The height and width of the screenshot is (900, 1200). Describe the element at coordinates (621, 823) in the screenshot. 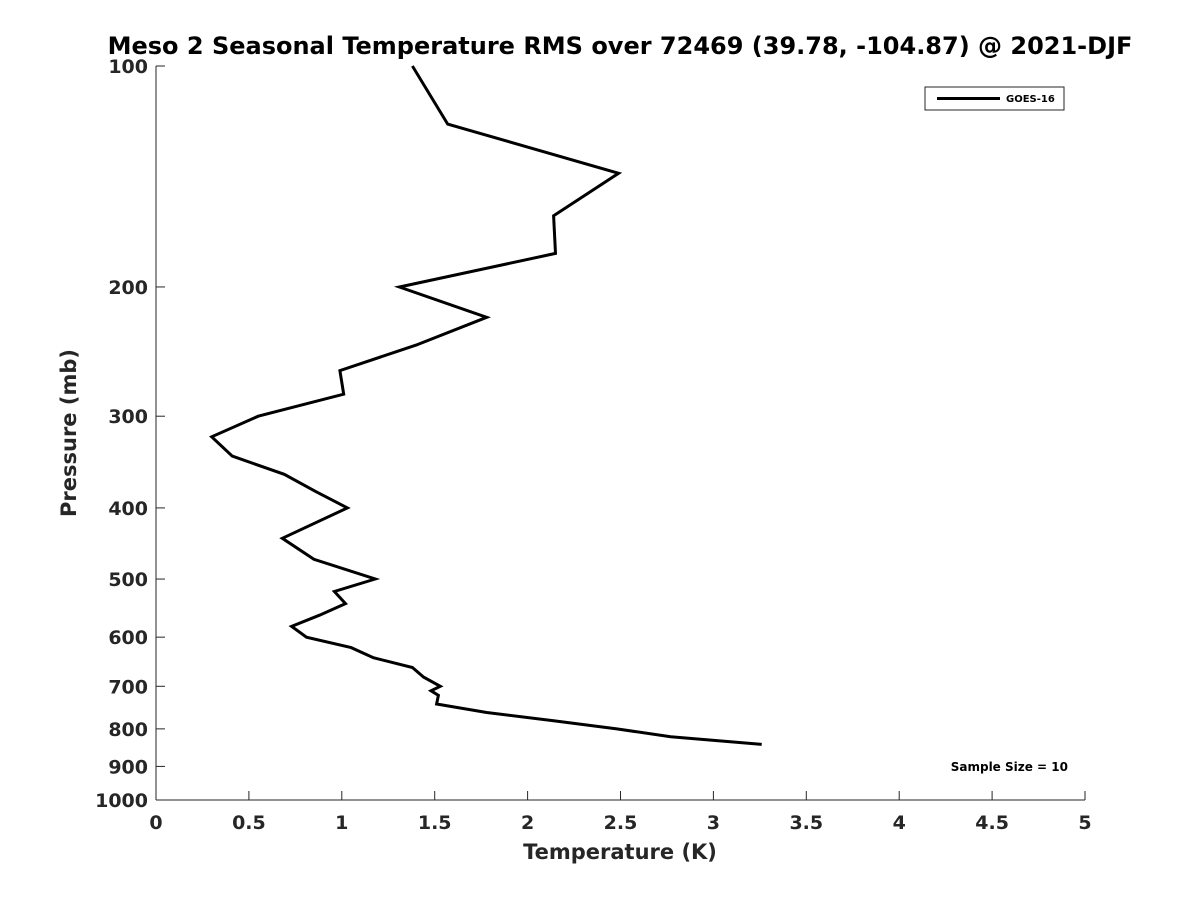

I see `x-tick-label: 2.5` at that location.